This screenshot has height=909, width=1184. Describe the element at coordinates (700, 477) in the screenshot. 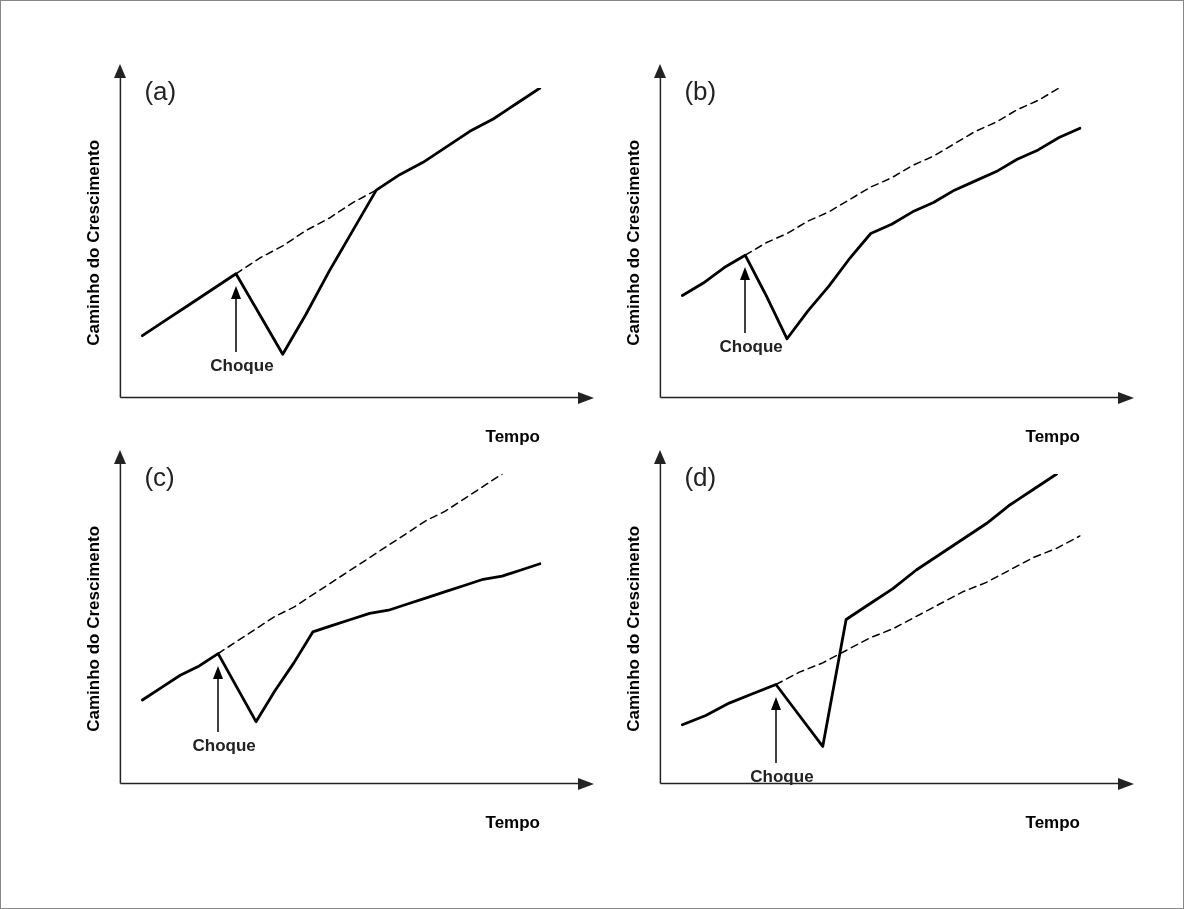

I see `chart-title: (d)` at that location.